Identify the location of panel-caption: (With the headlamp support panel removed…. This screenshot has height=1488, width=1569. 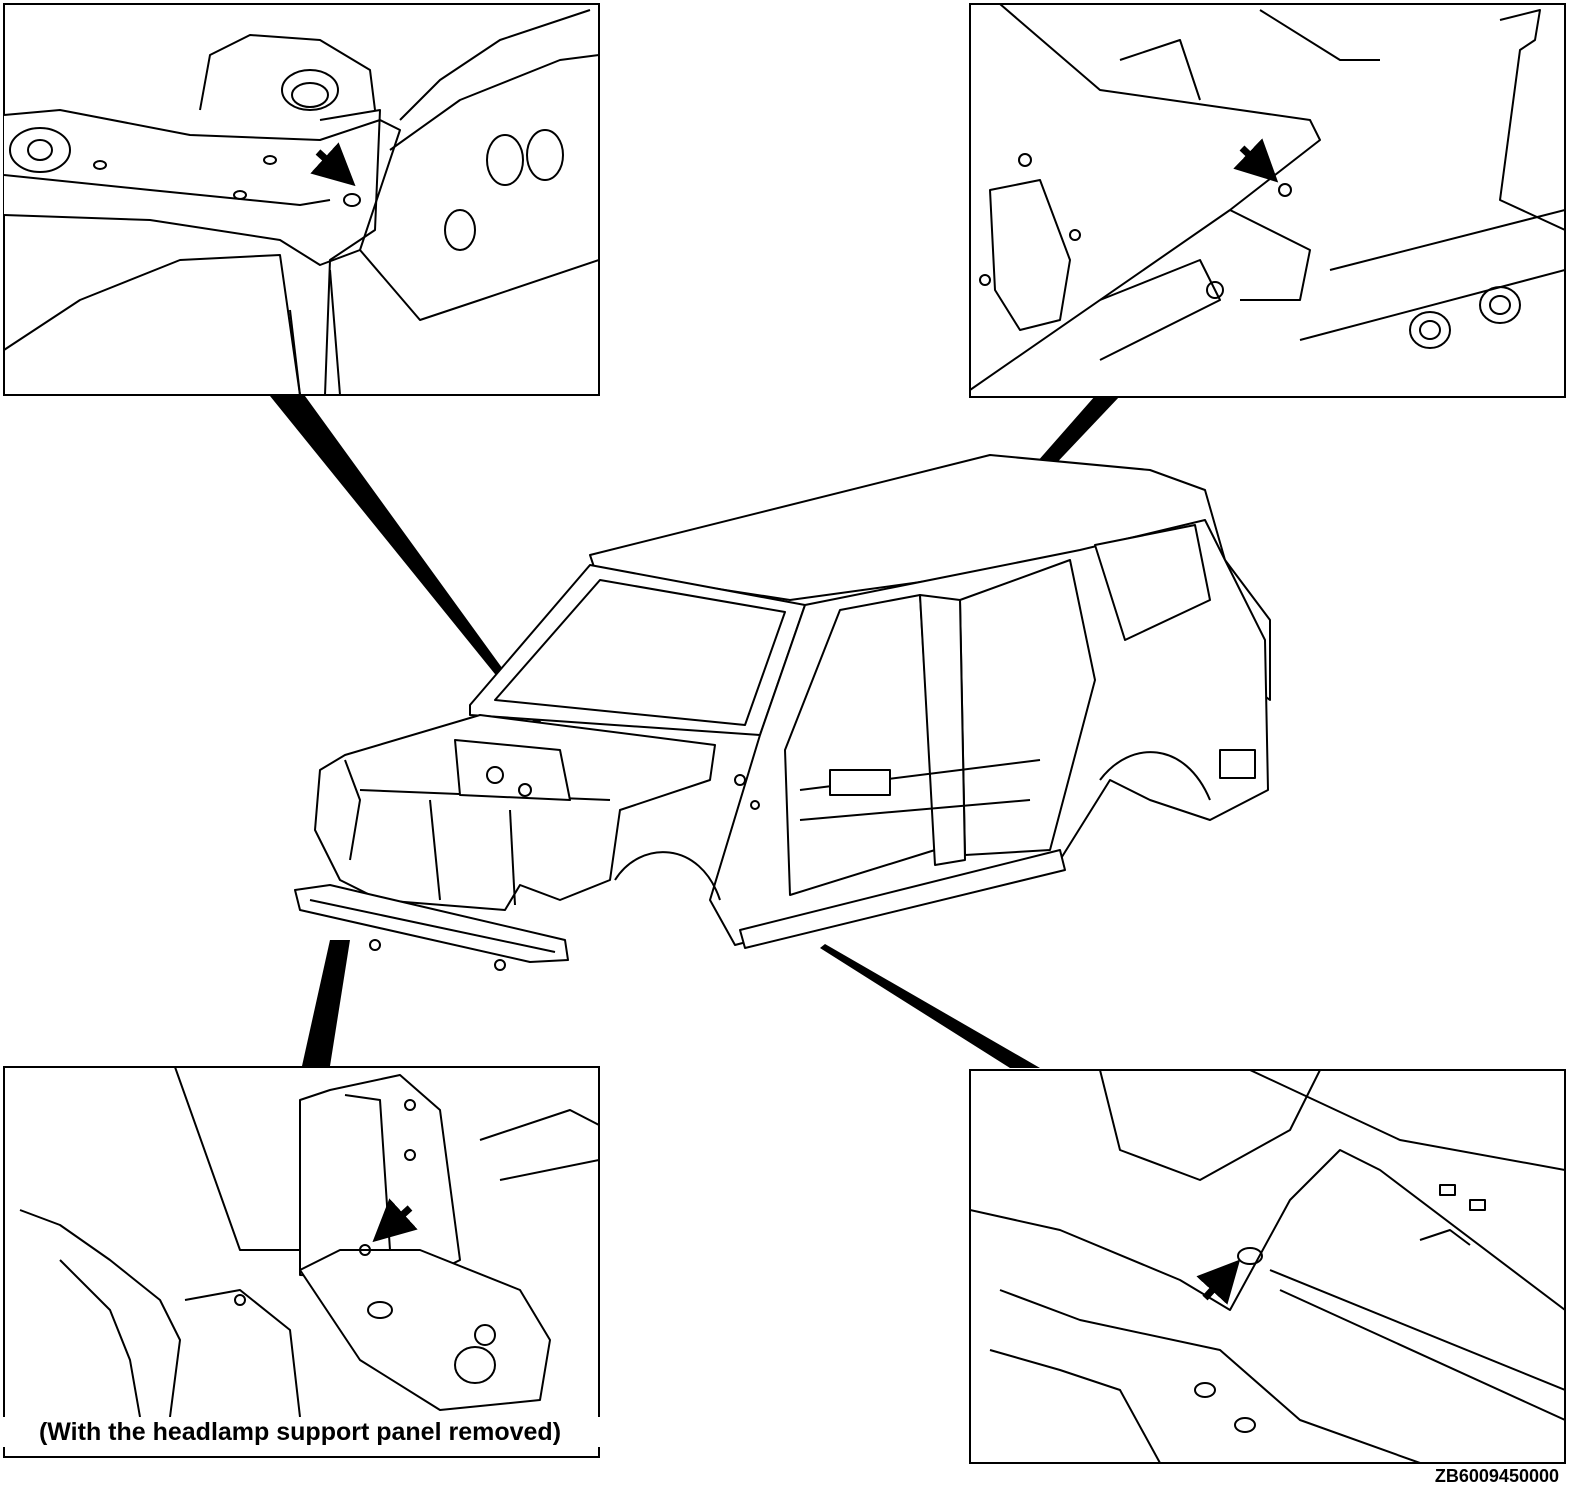
(300, 1432).